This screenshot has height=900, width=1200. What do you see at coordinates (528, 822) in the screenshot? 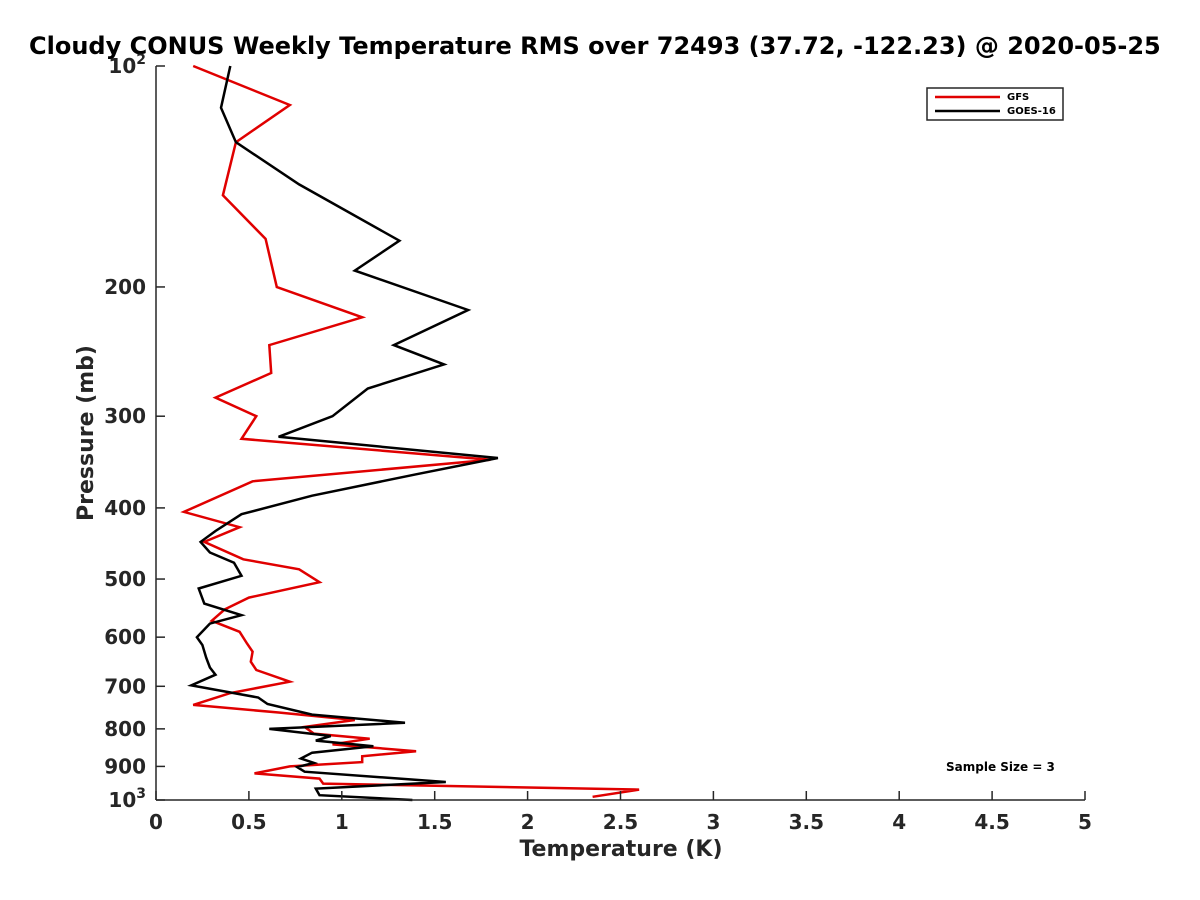
I see `x-tick-label: 2` at bounding box center [528, 822].